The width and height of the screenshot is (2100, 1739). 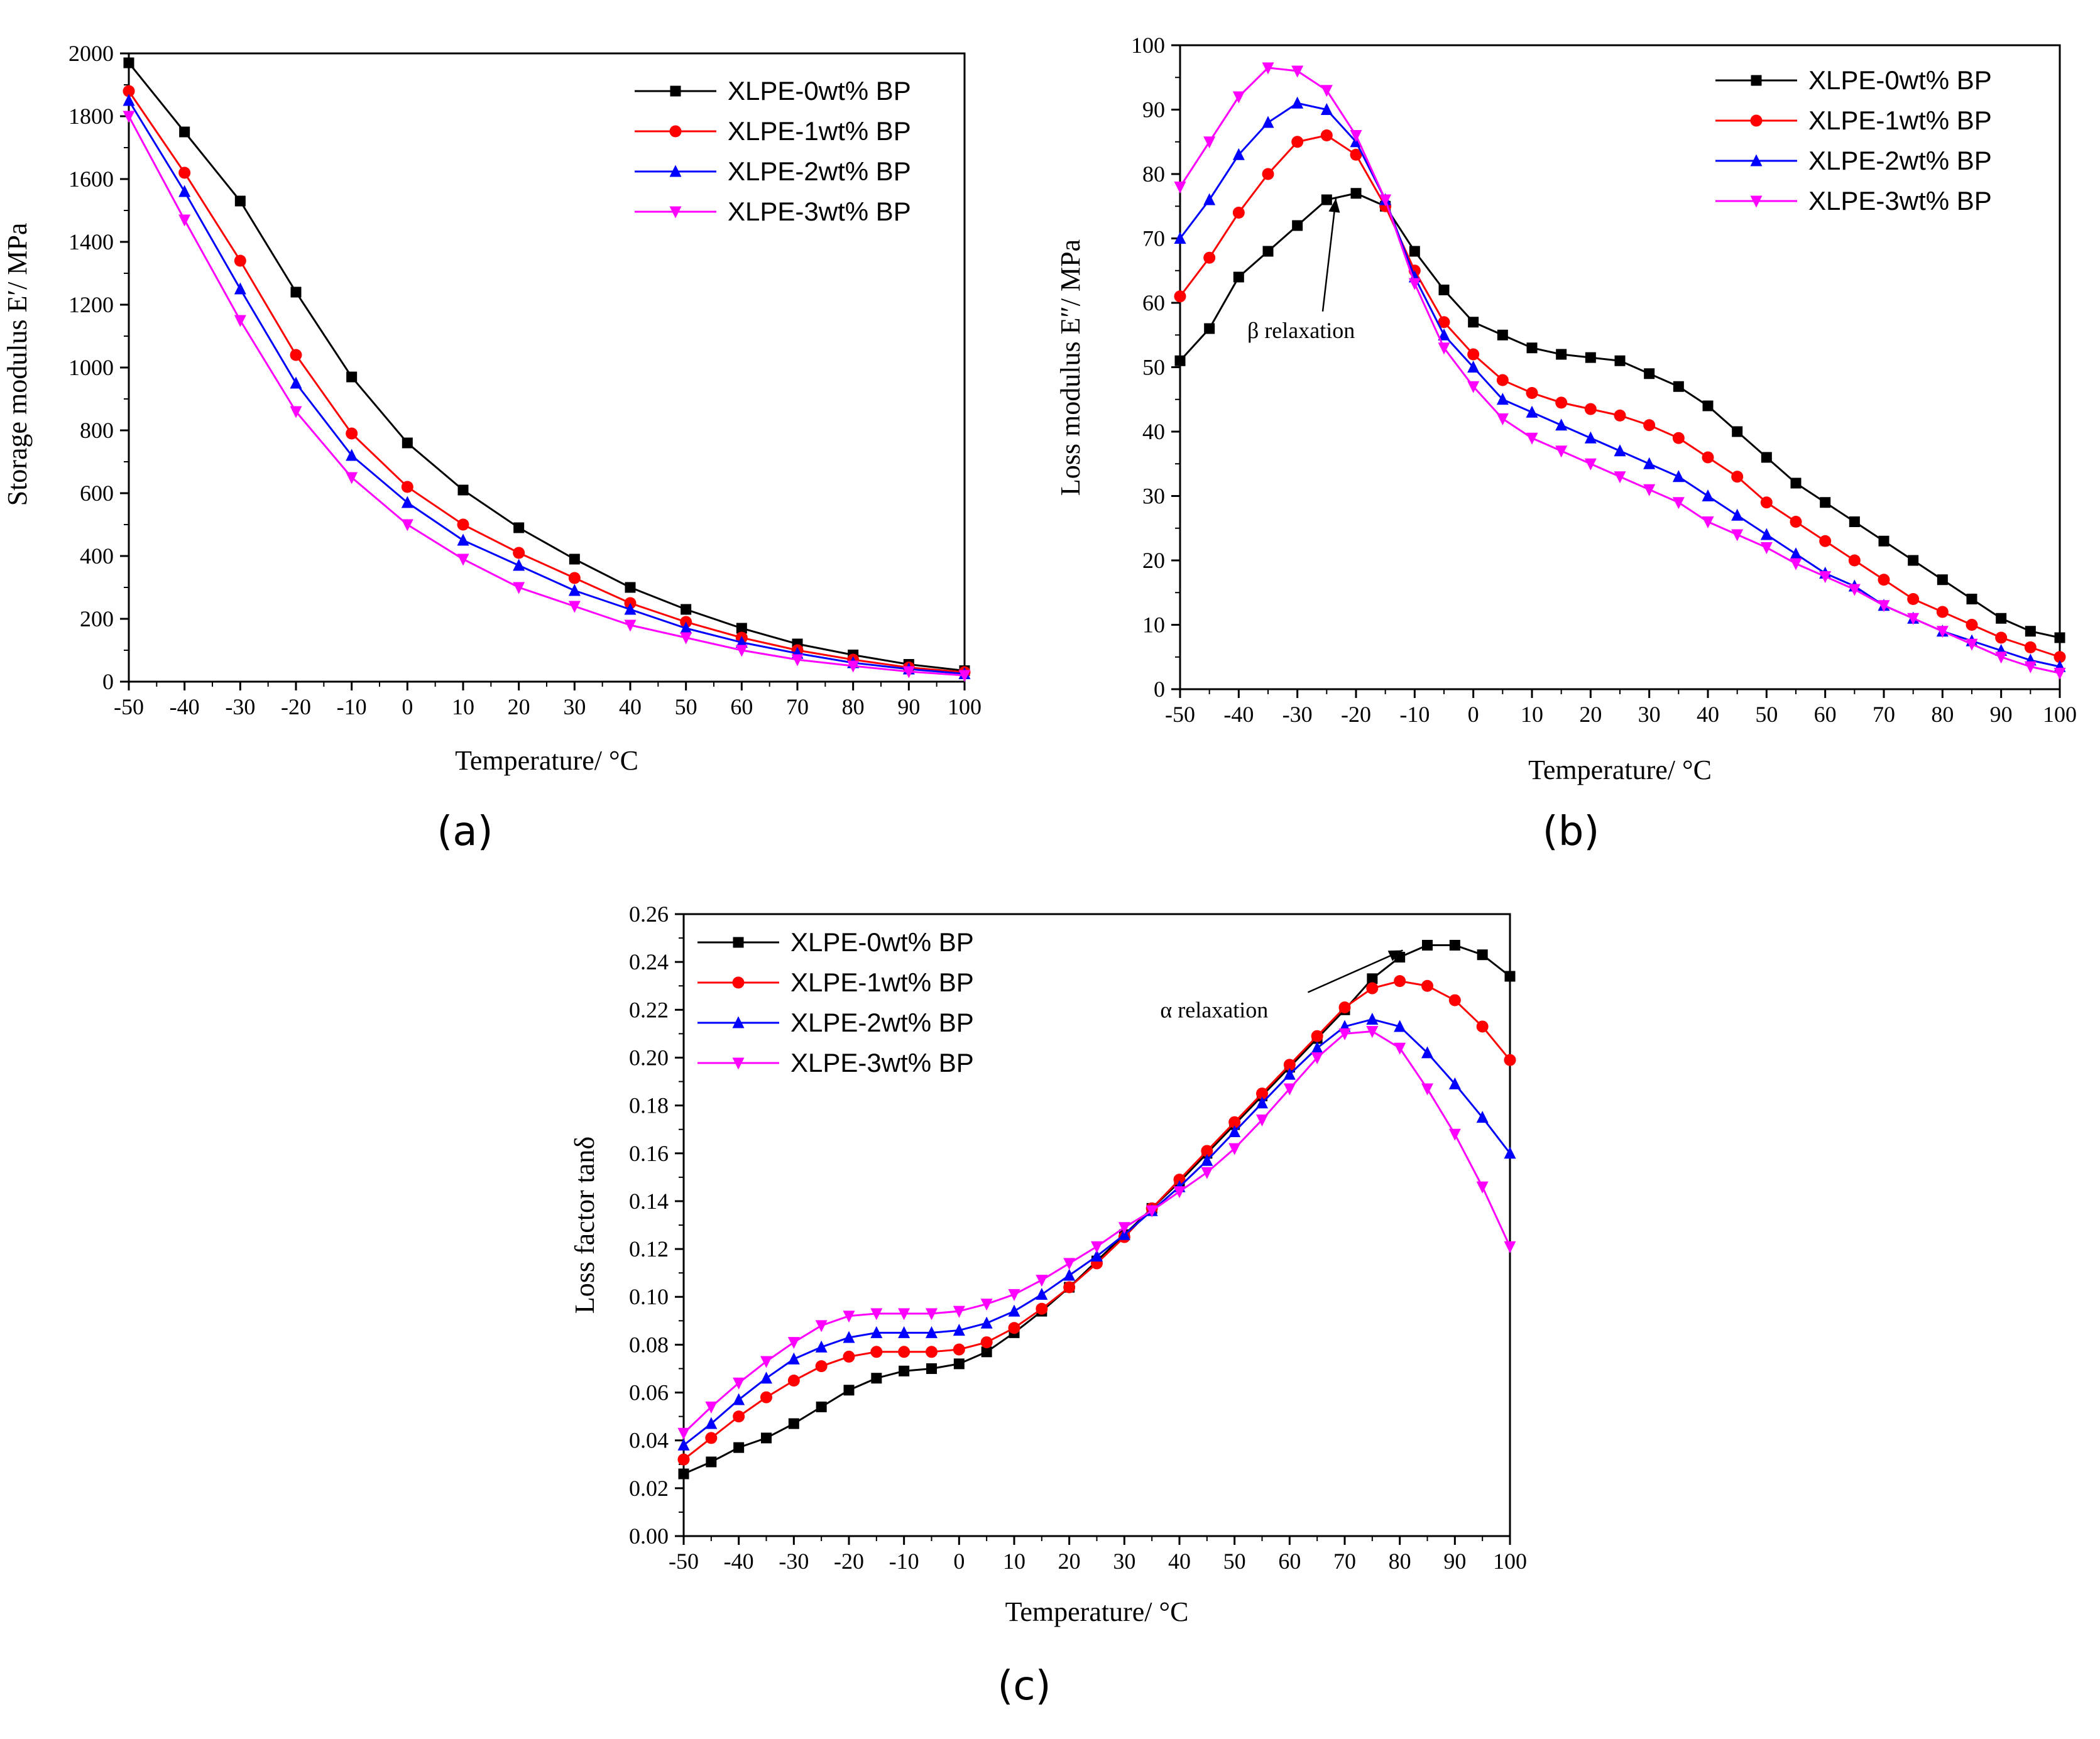 I want to click on annotation-arrowhead, so click(x=1395, y=955).